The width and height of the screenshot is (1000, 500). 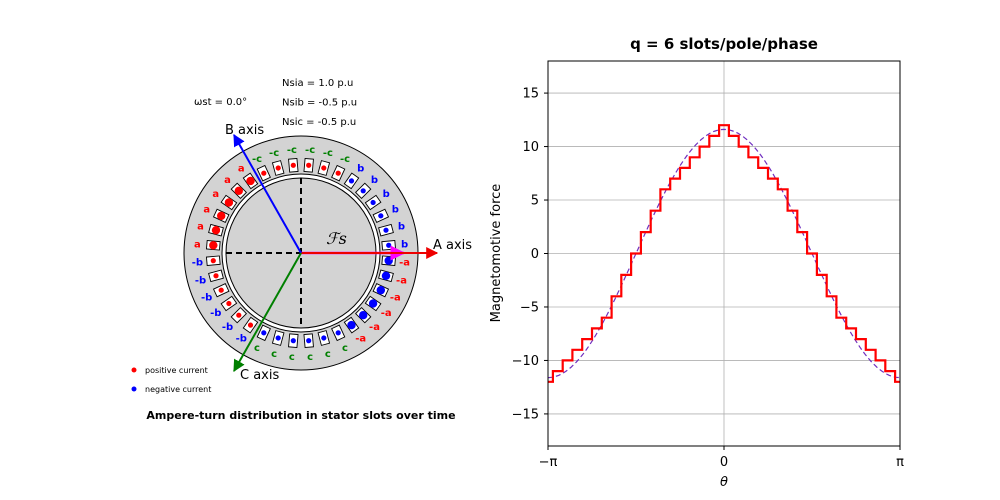 I want to click on y-tick-label: 10, so click(x=530, y=147).